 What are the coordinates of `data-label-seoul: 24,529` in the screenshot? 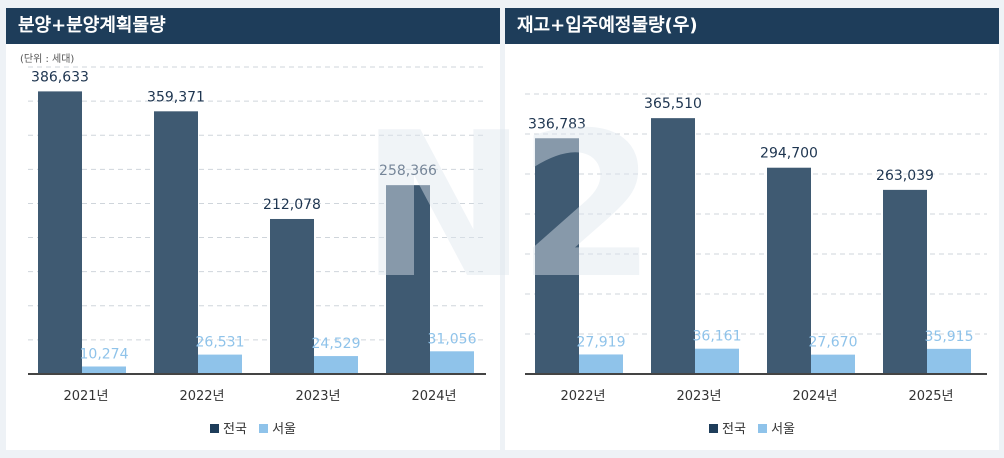 It's located at (336, 344).